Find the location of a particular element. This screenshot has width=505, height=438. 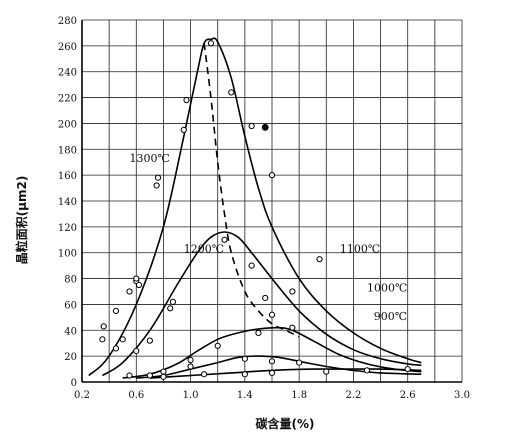

y-tick-label: 20 is located at coordinates (70, 357).